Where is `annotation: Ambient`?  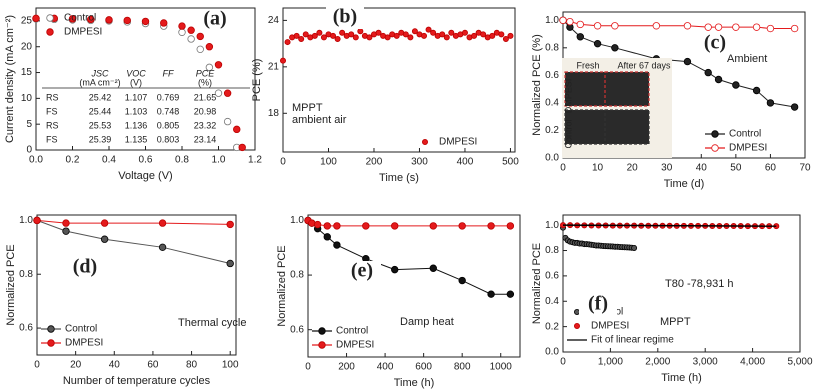
annotation: Ambient is located at coordinates (747, 59).